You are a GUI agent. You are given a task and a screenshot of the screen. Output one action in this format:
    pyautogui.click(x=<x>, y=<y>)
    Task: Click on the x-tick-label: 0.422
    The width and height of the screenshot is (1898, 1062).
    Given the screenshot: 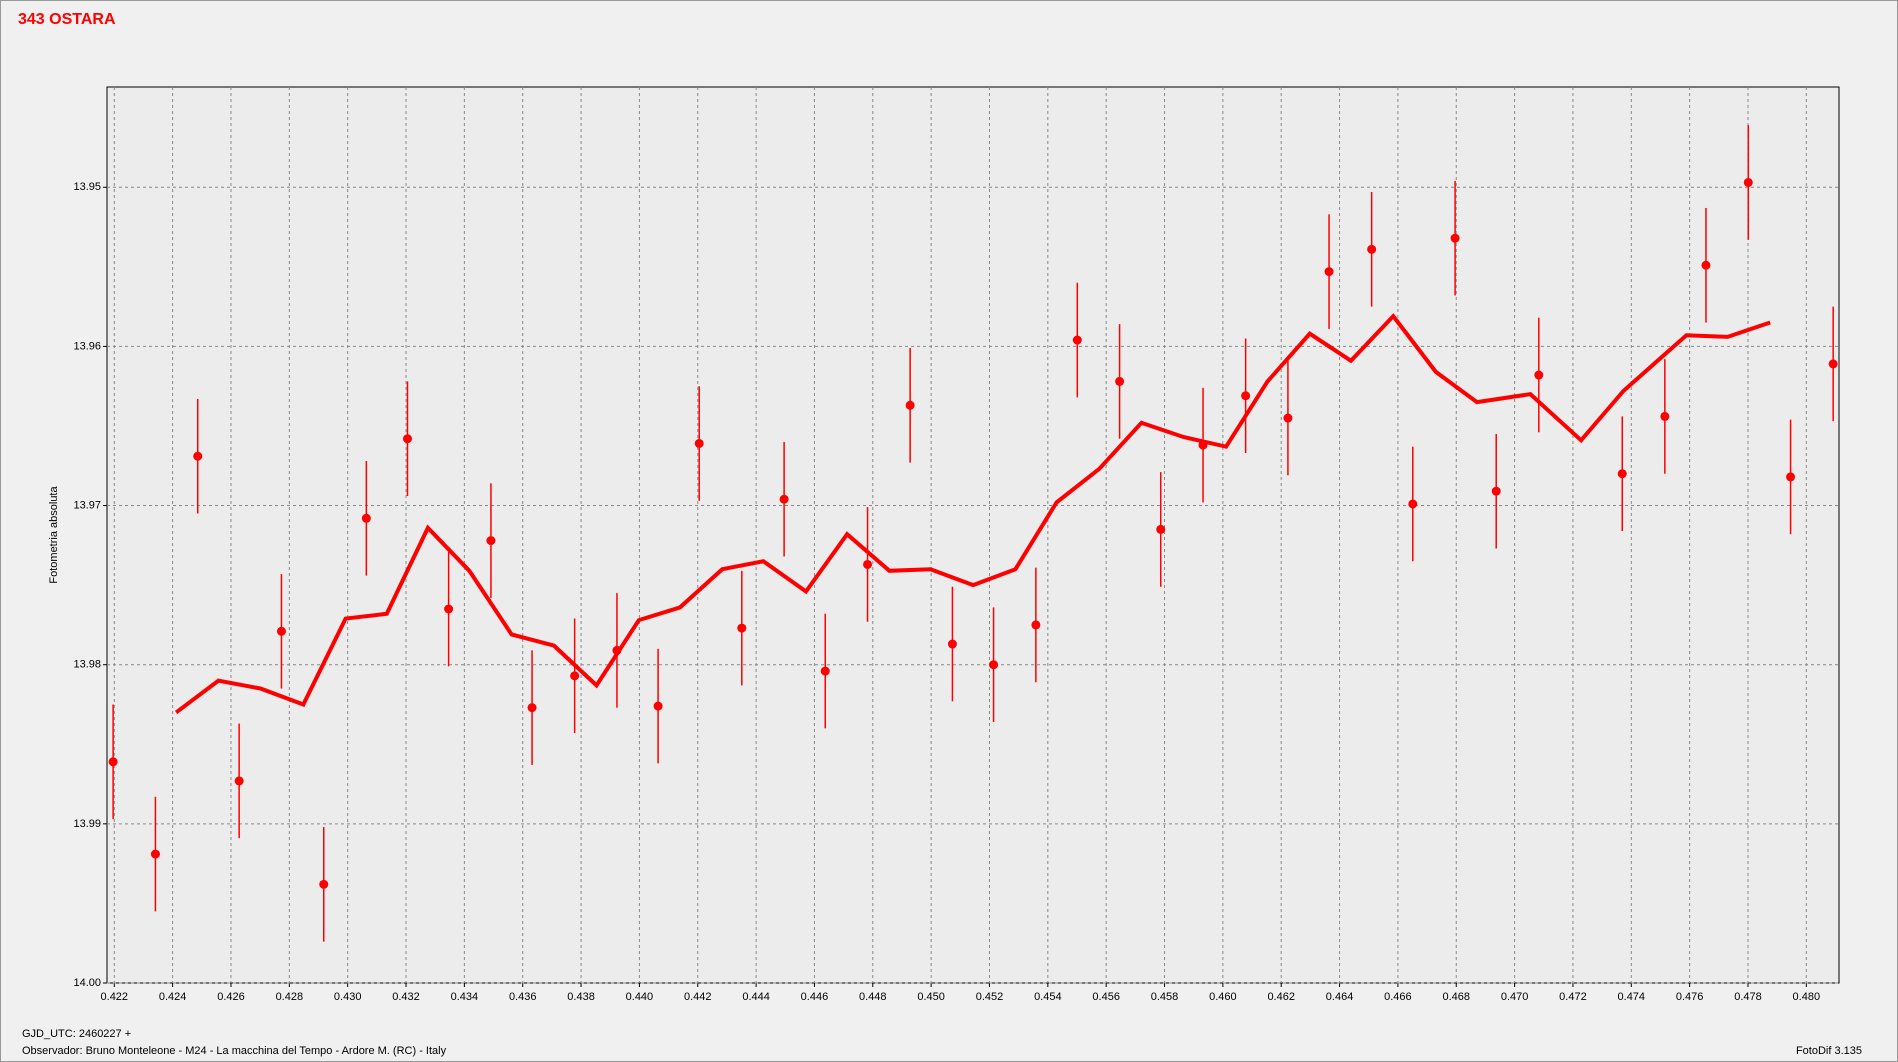 What is the action you would take?
    pyautogui.click(x=115, y=997)
    